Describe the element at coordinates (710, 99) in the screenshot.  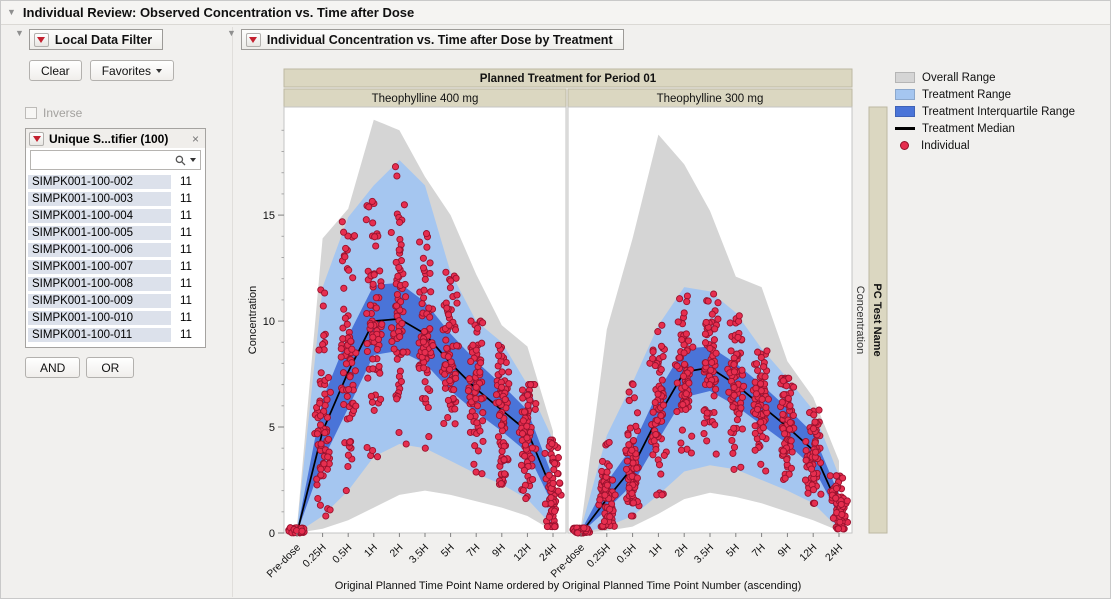
I see `svg-text: Theophylline 300 mg` at that location.